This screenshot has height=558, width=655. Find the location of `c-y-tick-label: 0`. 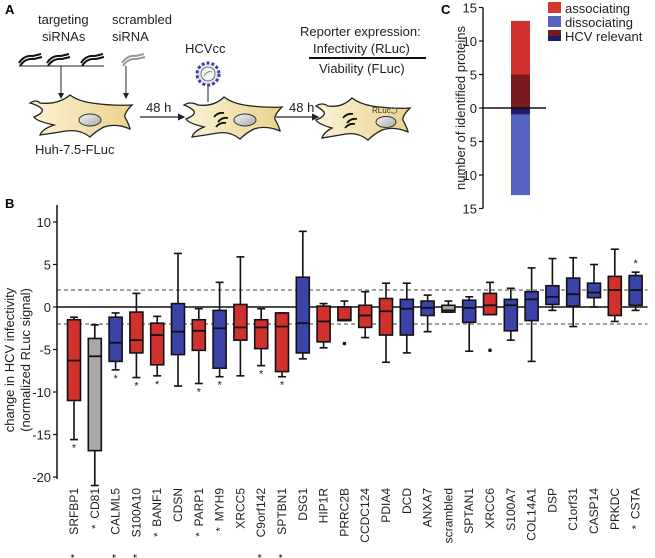

c-y-tick-label: 0 is located at coordinates (473, 108).